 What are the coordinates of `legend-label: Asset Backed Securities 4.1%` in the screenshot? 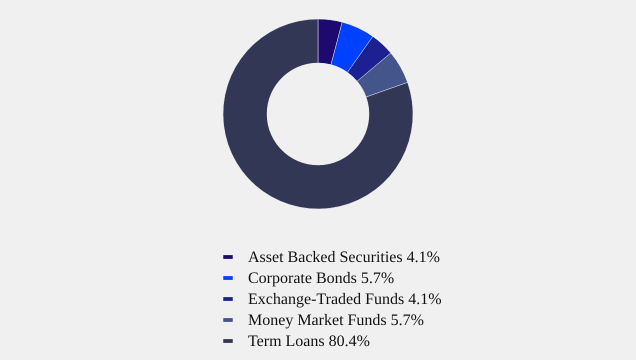 It's located at (344, 257).